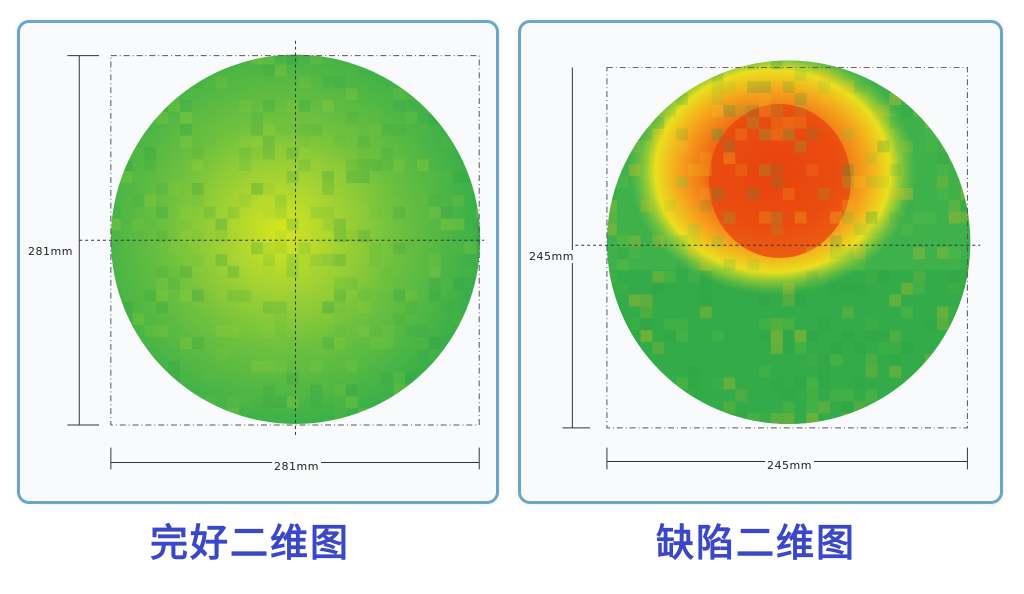 Image resolution: width=1024 pixels, height=594 pixels. Describe the element at coordinates (250, 543) in the screenshot. I see `intact-map-caption: 完好二维图` at that location.